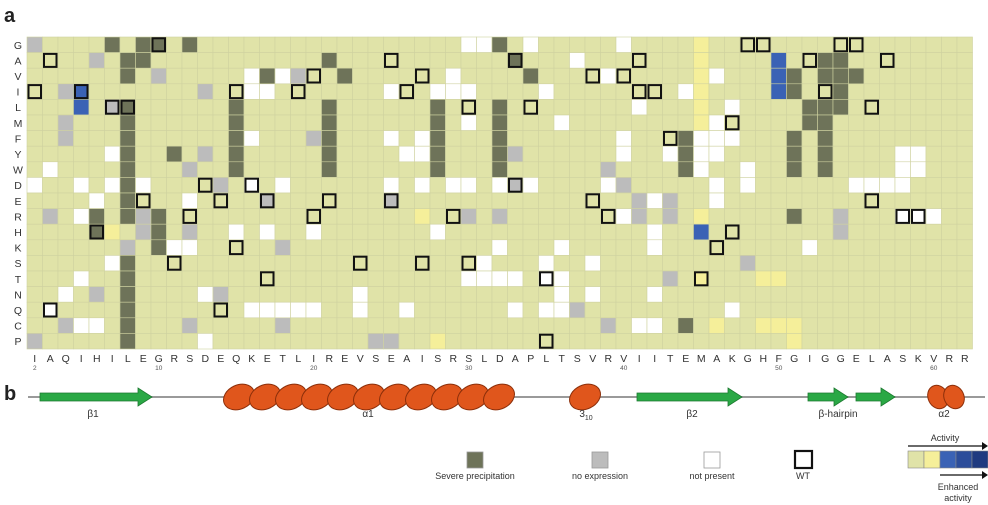 The height and width of the screenshot is (505, 988). I want to click on row-label: R, so click(18, 217).